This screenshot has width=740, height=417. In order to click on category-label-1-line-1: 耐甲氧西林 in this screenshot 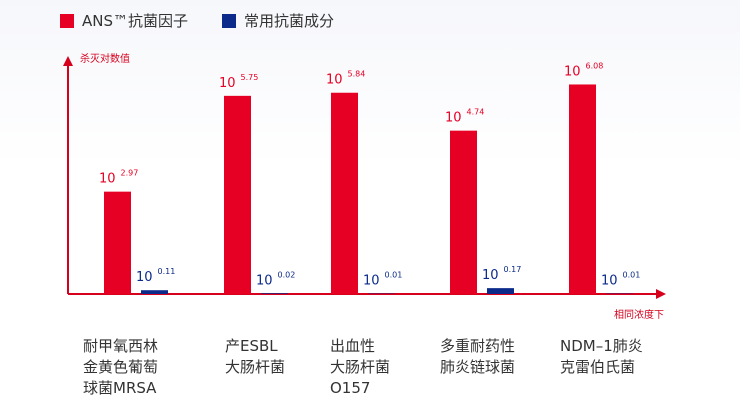, I will do `click(120, 346)`.